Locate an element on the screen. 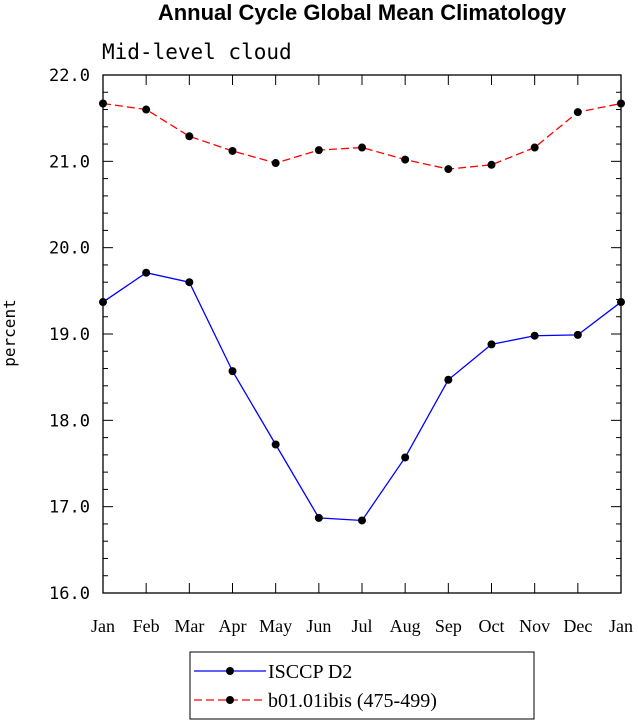 This screenshot has height=723, width=638. x-tick-label: Oct is located at coordinates (492, 626).